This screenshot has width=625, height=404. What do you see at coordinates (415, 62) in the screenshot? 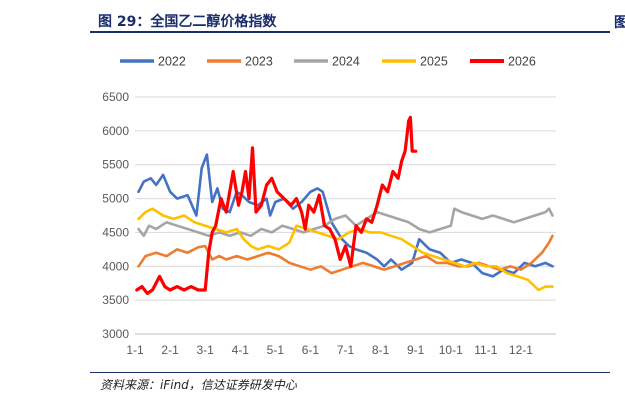
I see `legend-item-2025: 2025` at bounding box center [415, 62].